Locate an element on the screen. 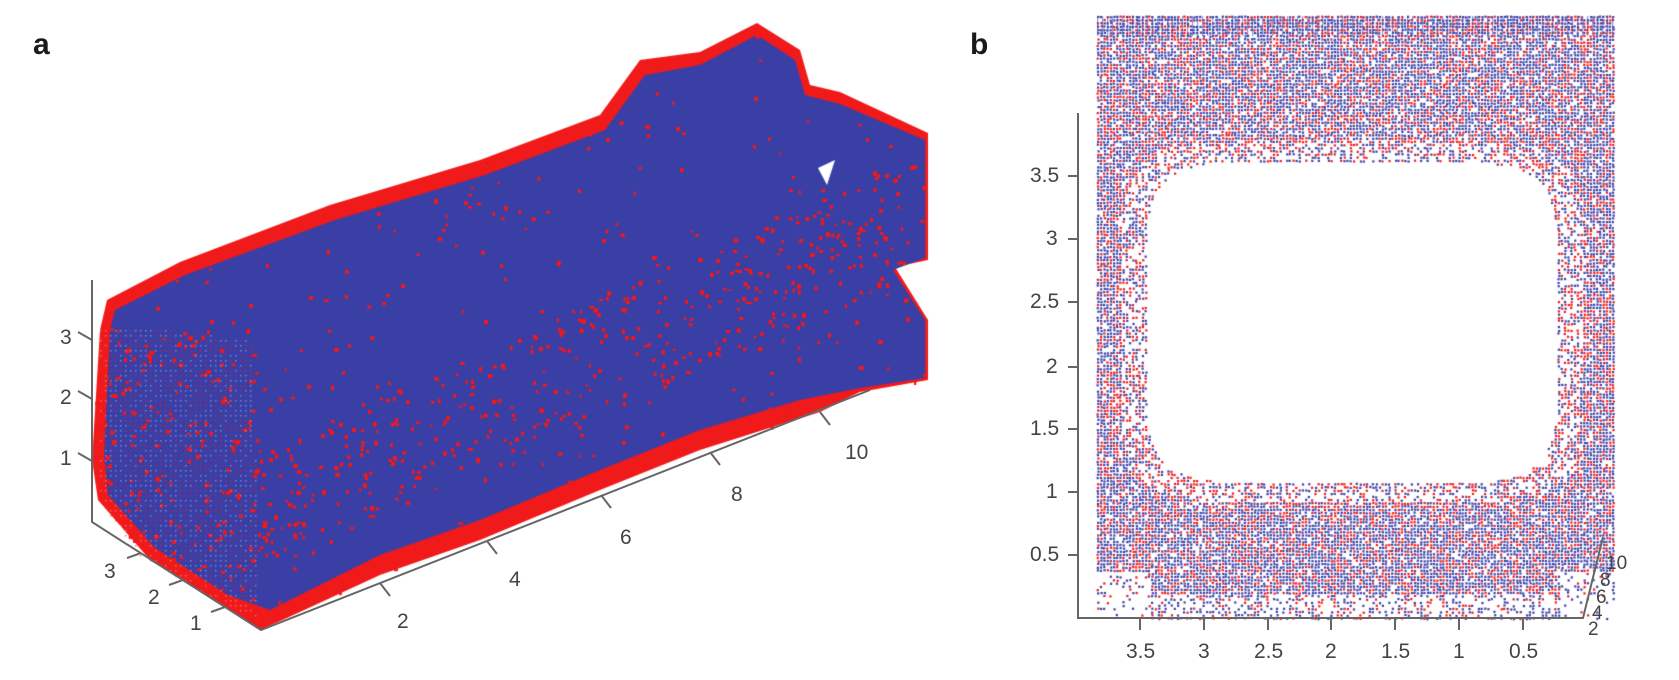  a-y-tick-label: 1 is located at coordinates (196, 623).